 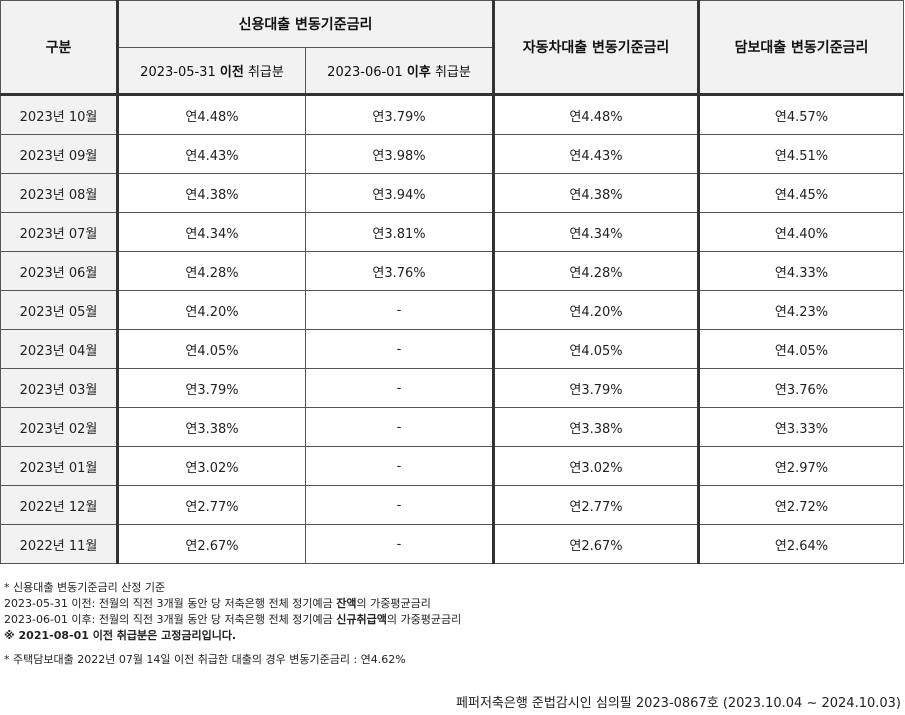 What do you see at coordinates (801, 271) in the screenshot?
I see `secured-rate-cell: 연4.33%` at bounding box center [801, 271].